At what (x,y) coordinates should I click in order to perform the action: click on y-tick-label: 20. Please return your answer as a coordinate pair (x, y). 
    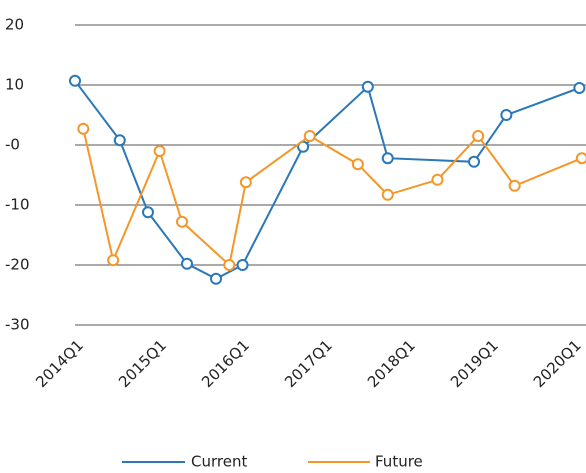
    Looking at the image, I should click on (14, 25).